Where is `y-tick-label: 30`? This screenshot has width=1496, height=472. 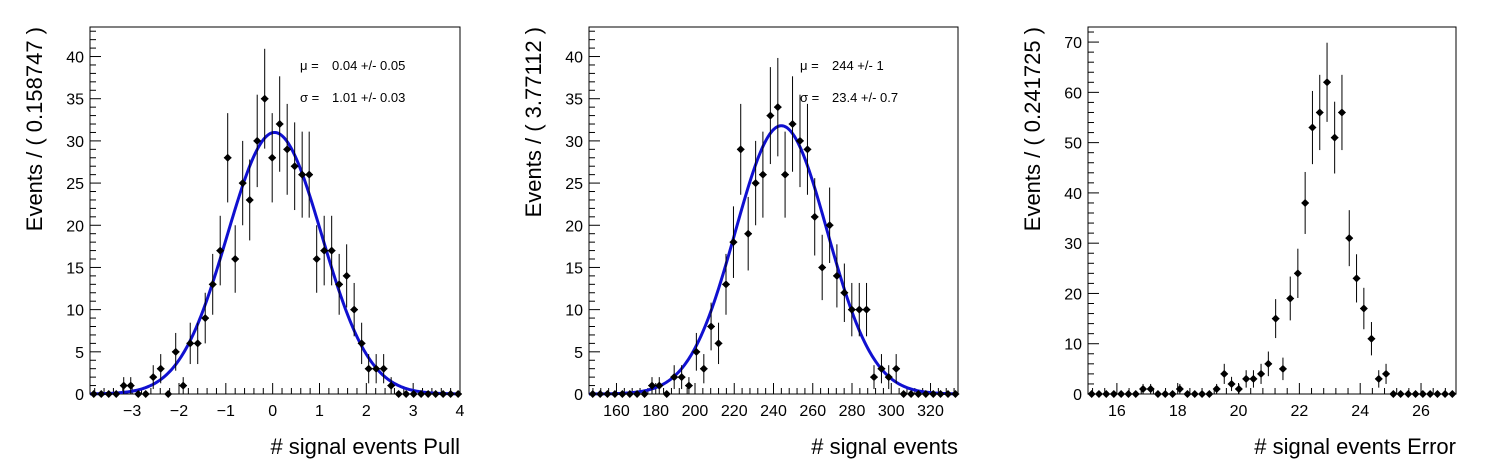 y-tick-label: 30 is located at coordinates (574, 142).